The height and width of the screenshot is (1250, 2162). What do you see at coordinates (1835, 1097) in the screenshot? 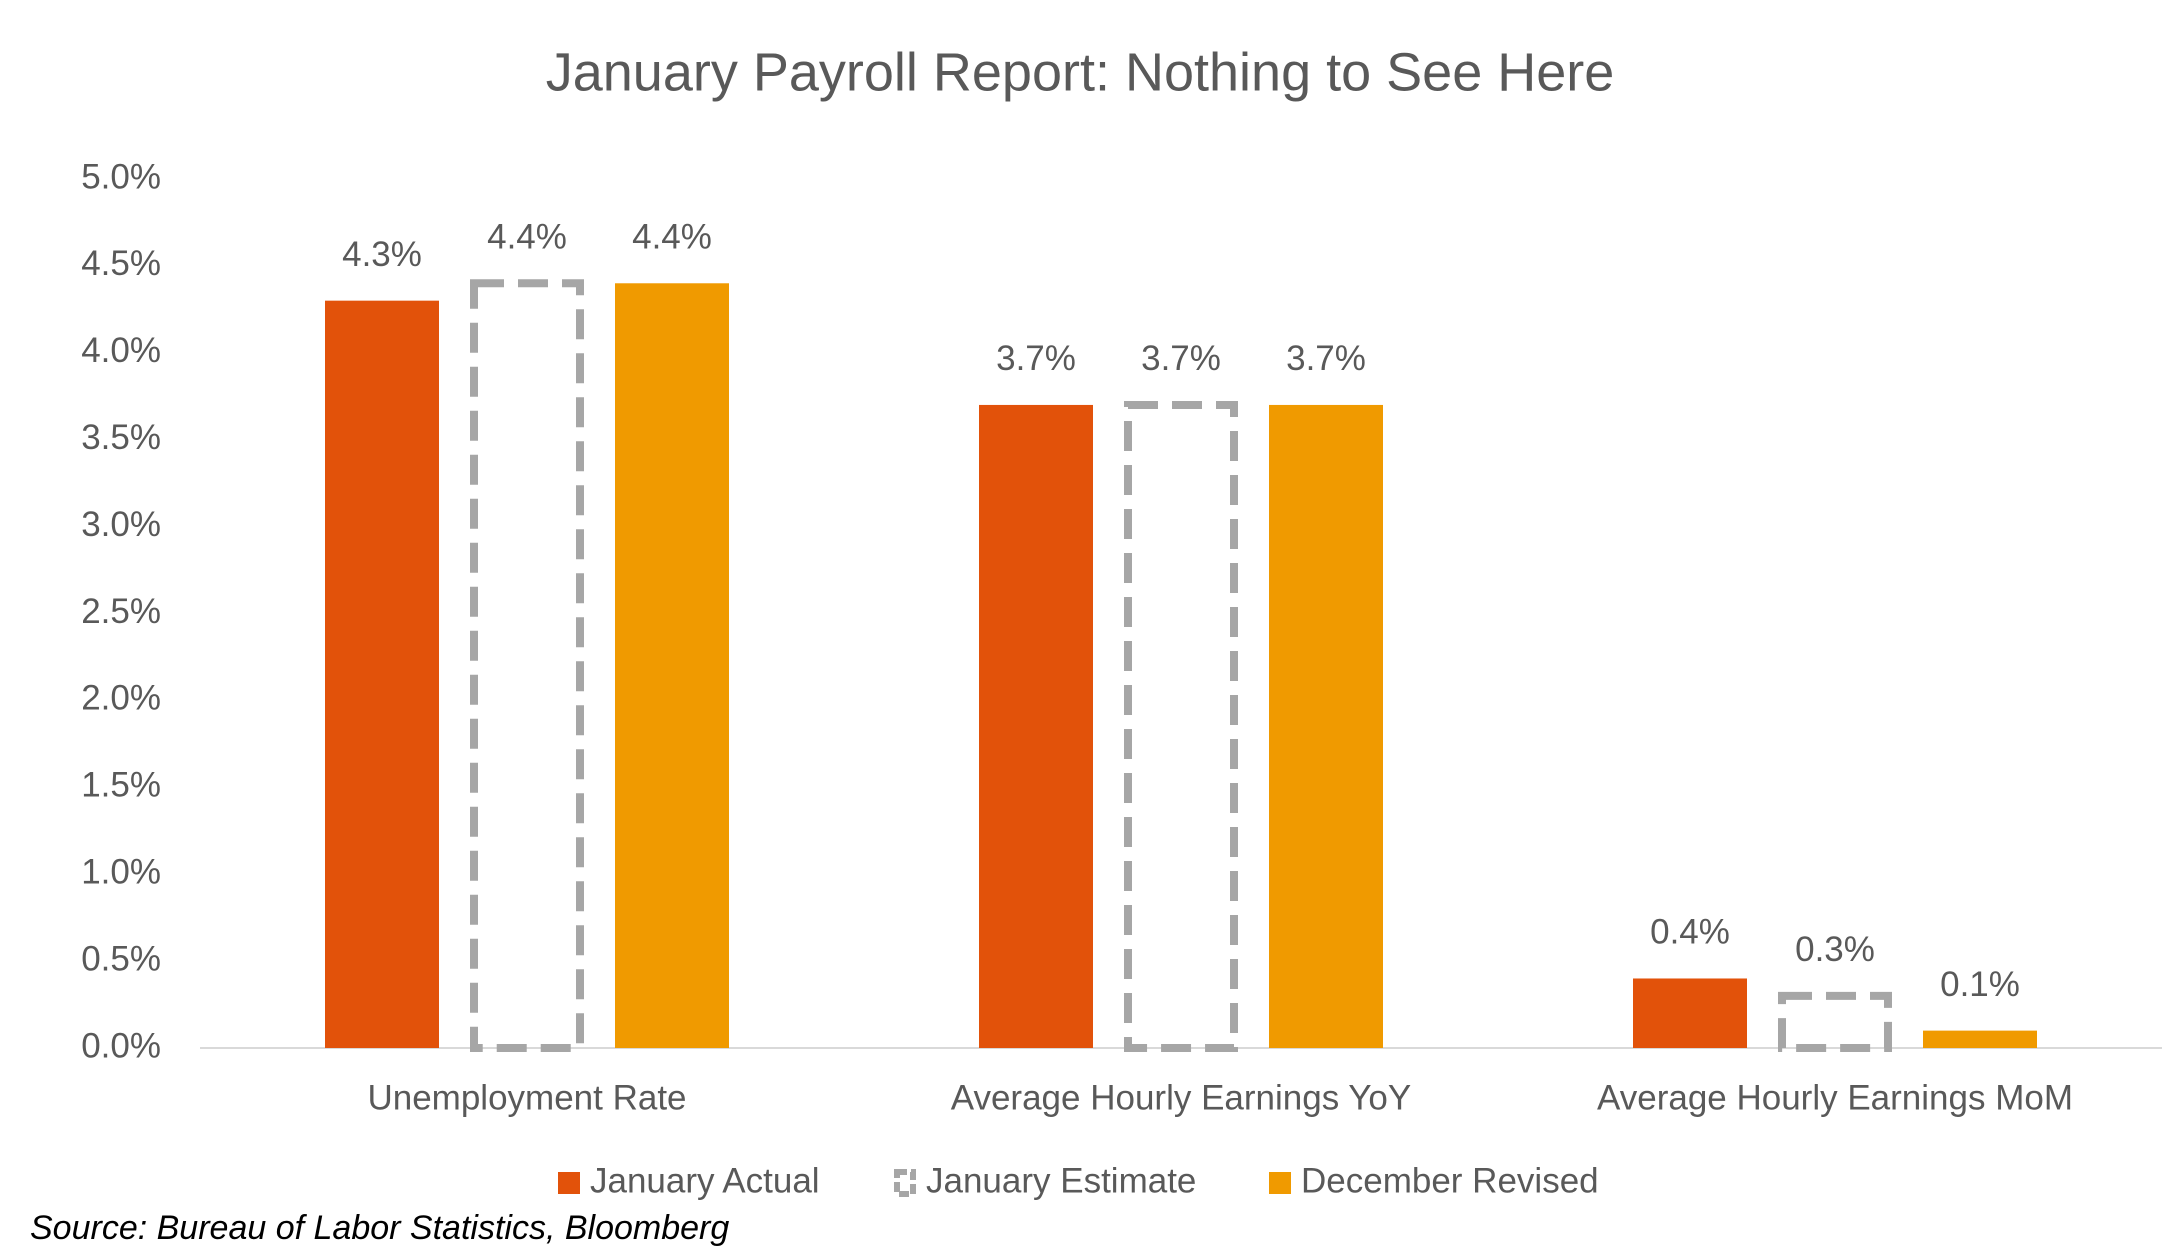
I see `x-tick-label: Average Hourly Earnings MoM` at bounding box center [1835, 1097].